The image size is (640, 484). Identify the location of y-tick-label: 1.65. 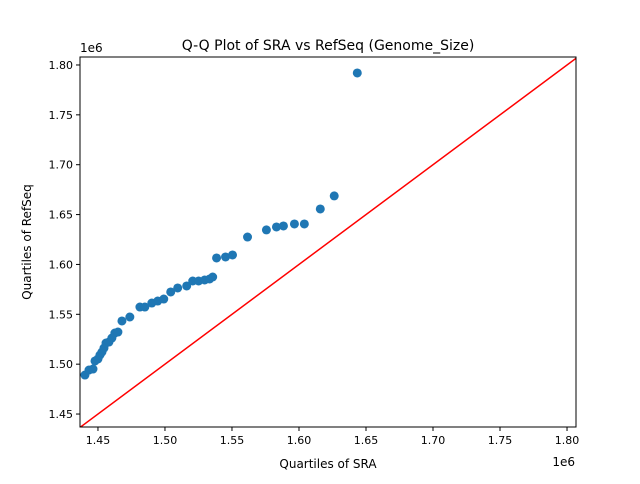
(61, 215).